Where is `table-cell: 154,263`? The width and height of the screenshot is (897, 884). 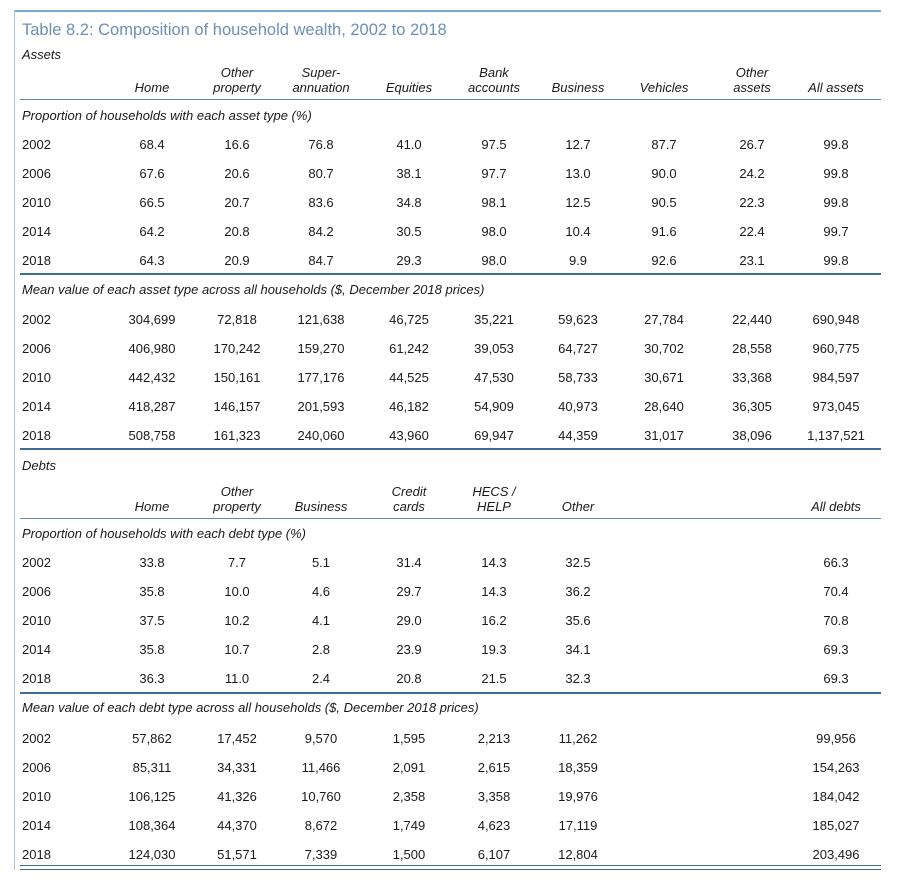
table-cell: 154,263 is located at coordinates (836, 767).